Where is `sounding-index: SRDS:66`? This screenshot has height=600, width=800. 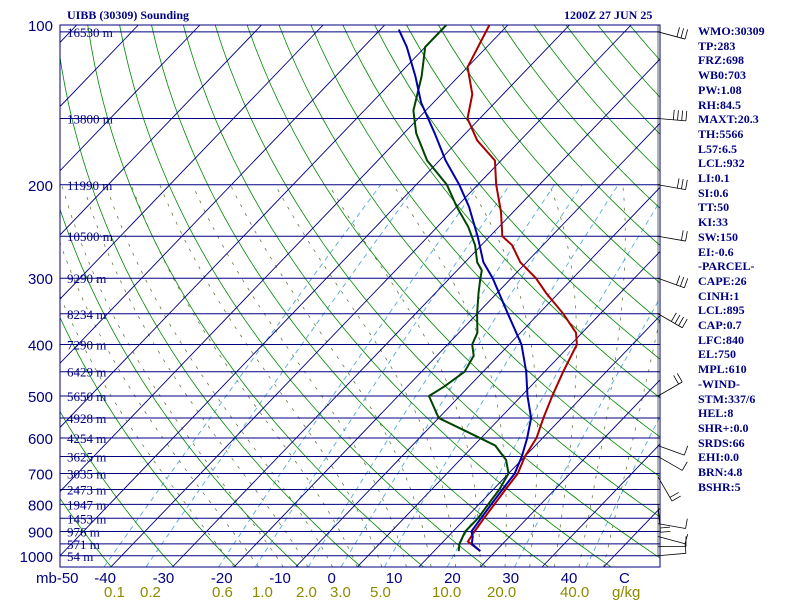 sounding-index: SRDS:66 is located at coordinates (721, 442).